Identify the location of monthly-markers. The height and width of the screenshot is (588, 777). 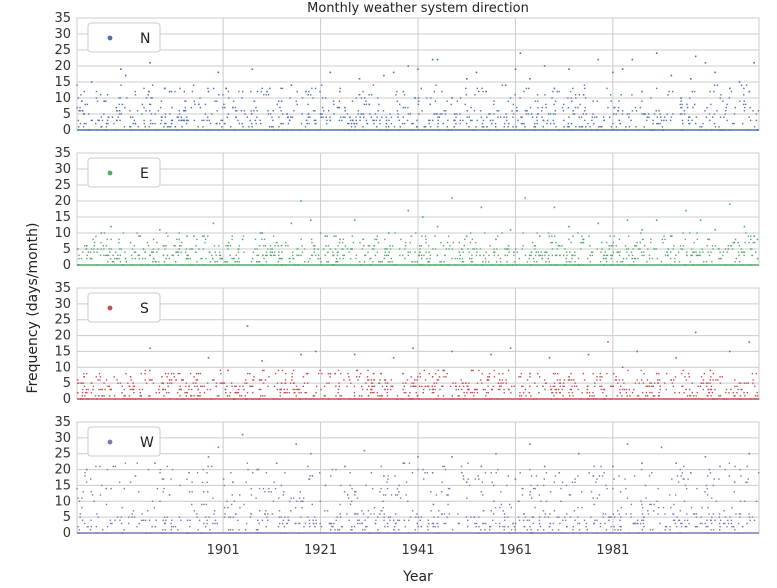
(418, 384).